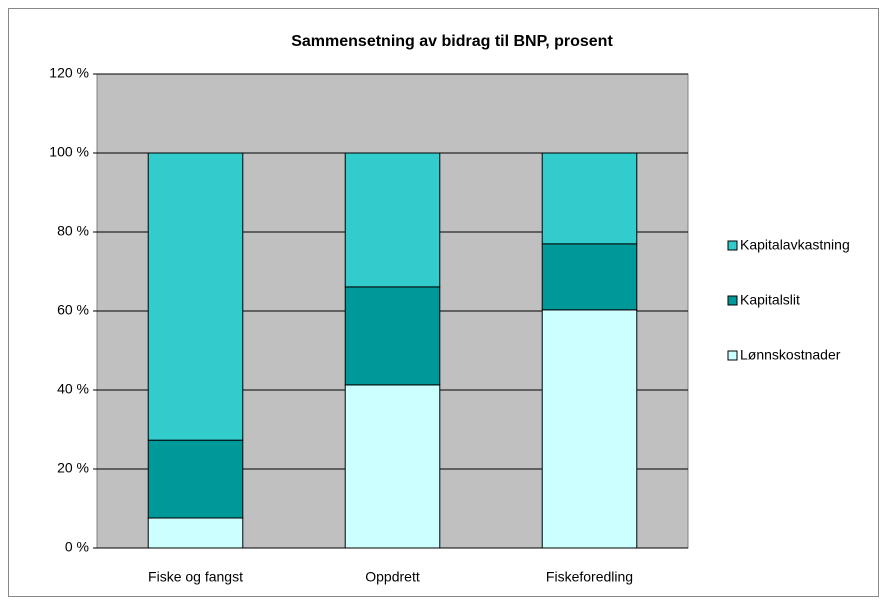 The height and width of the screenshot is (606, 888). I want to click on y-tick-label: 0 %, so click(77, 547).